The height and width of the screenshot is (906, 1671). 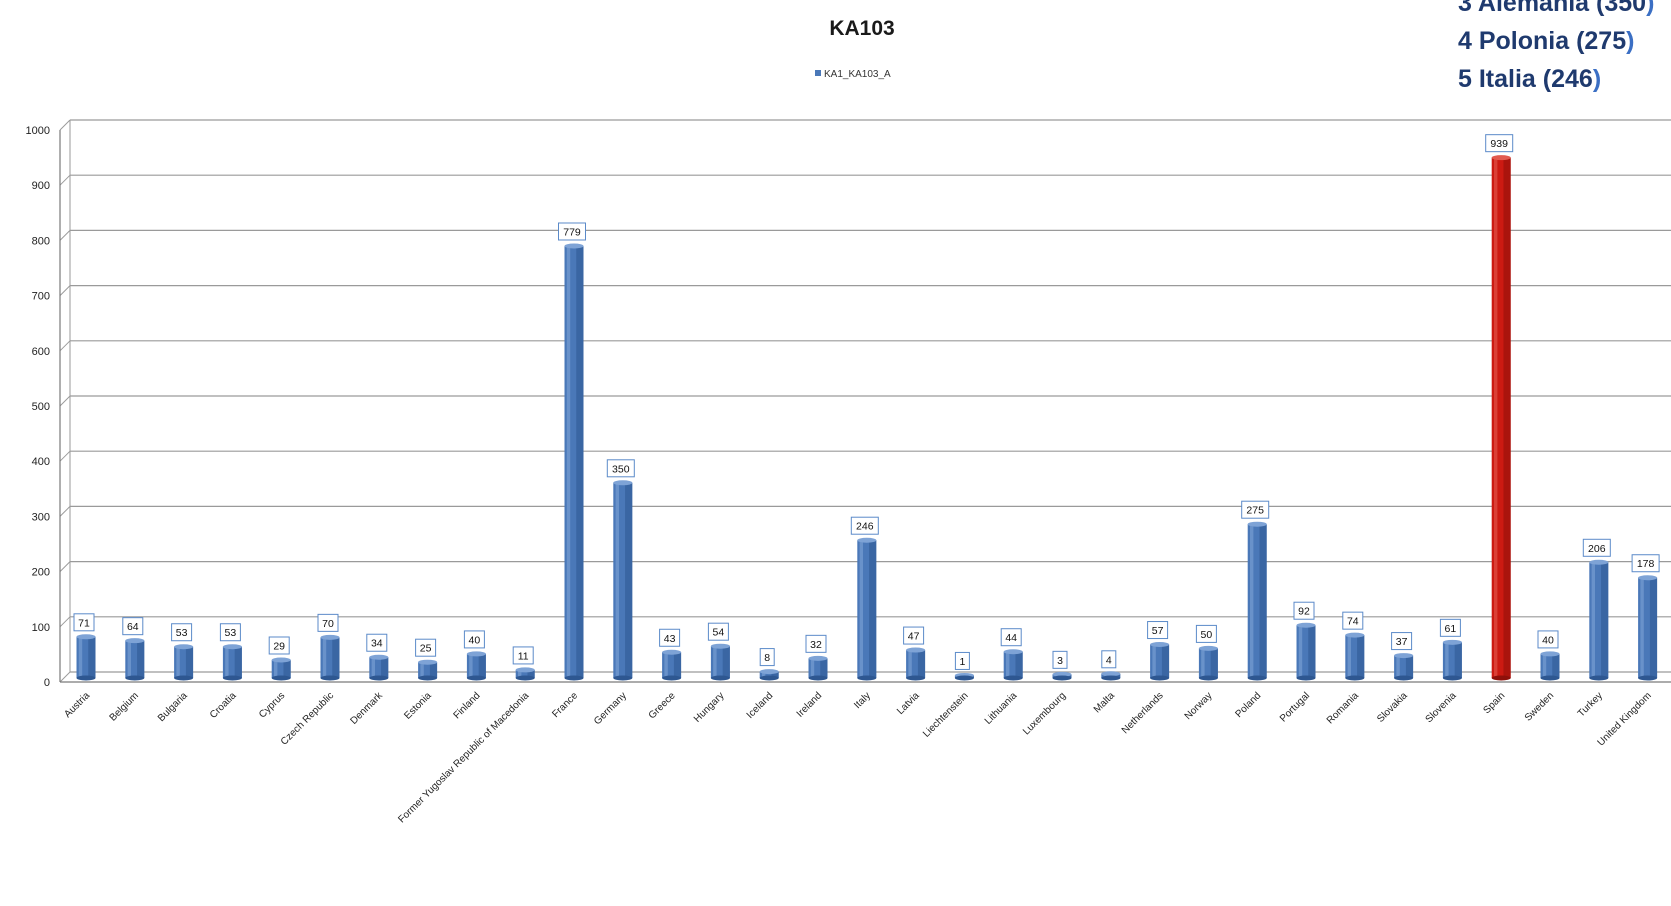 I want to click on category-label: Netherlands, so click(x=1143, y=713).